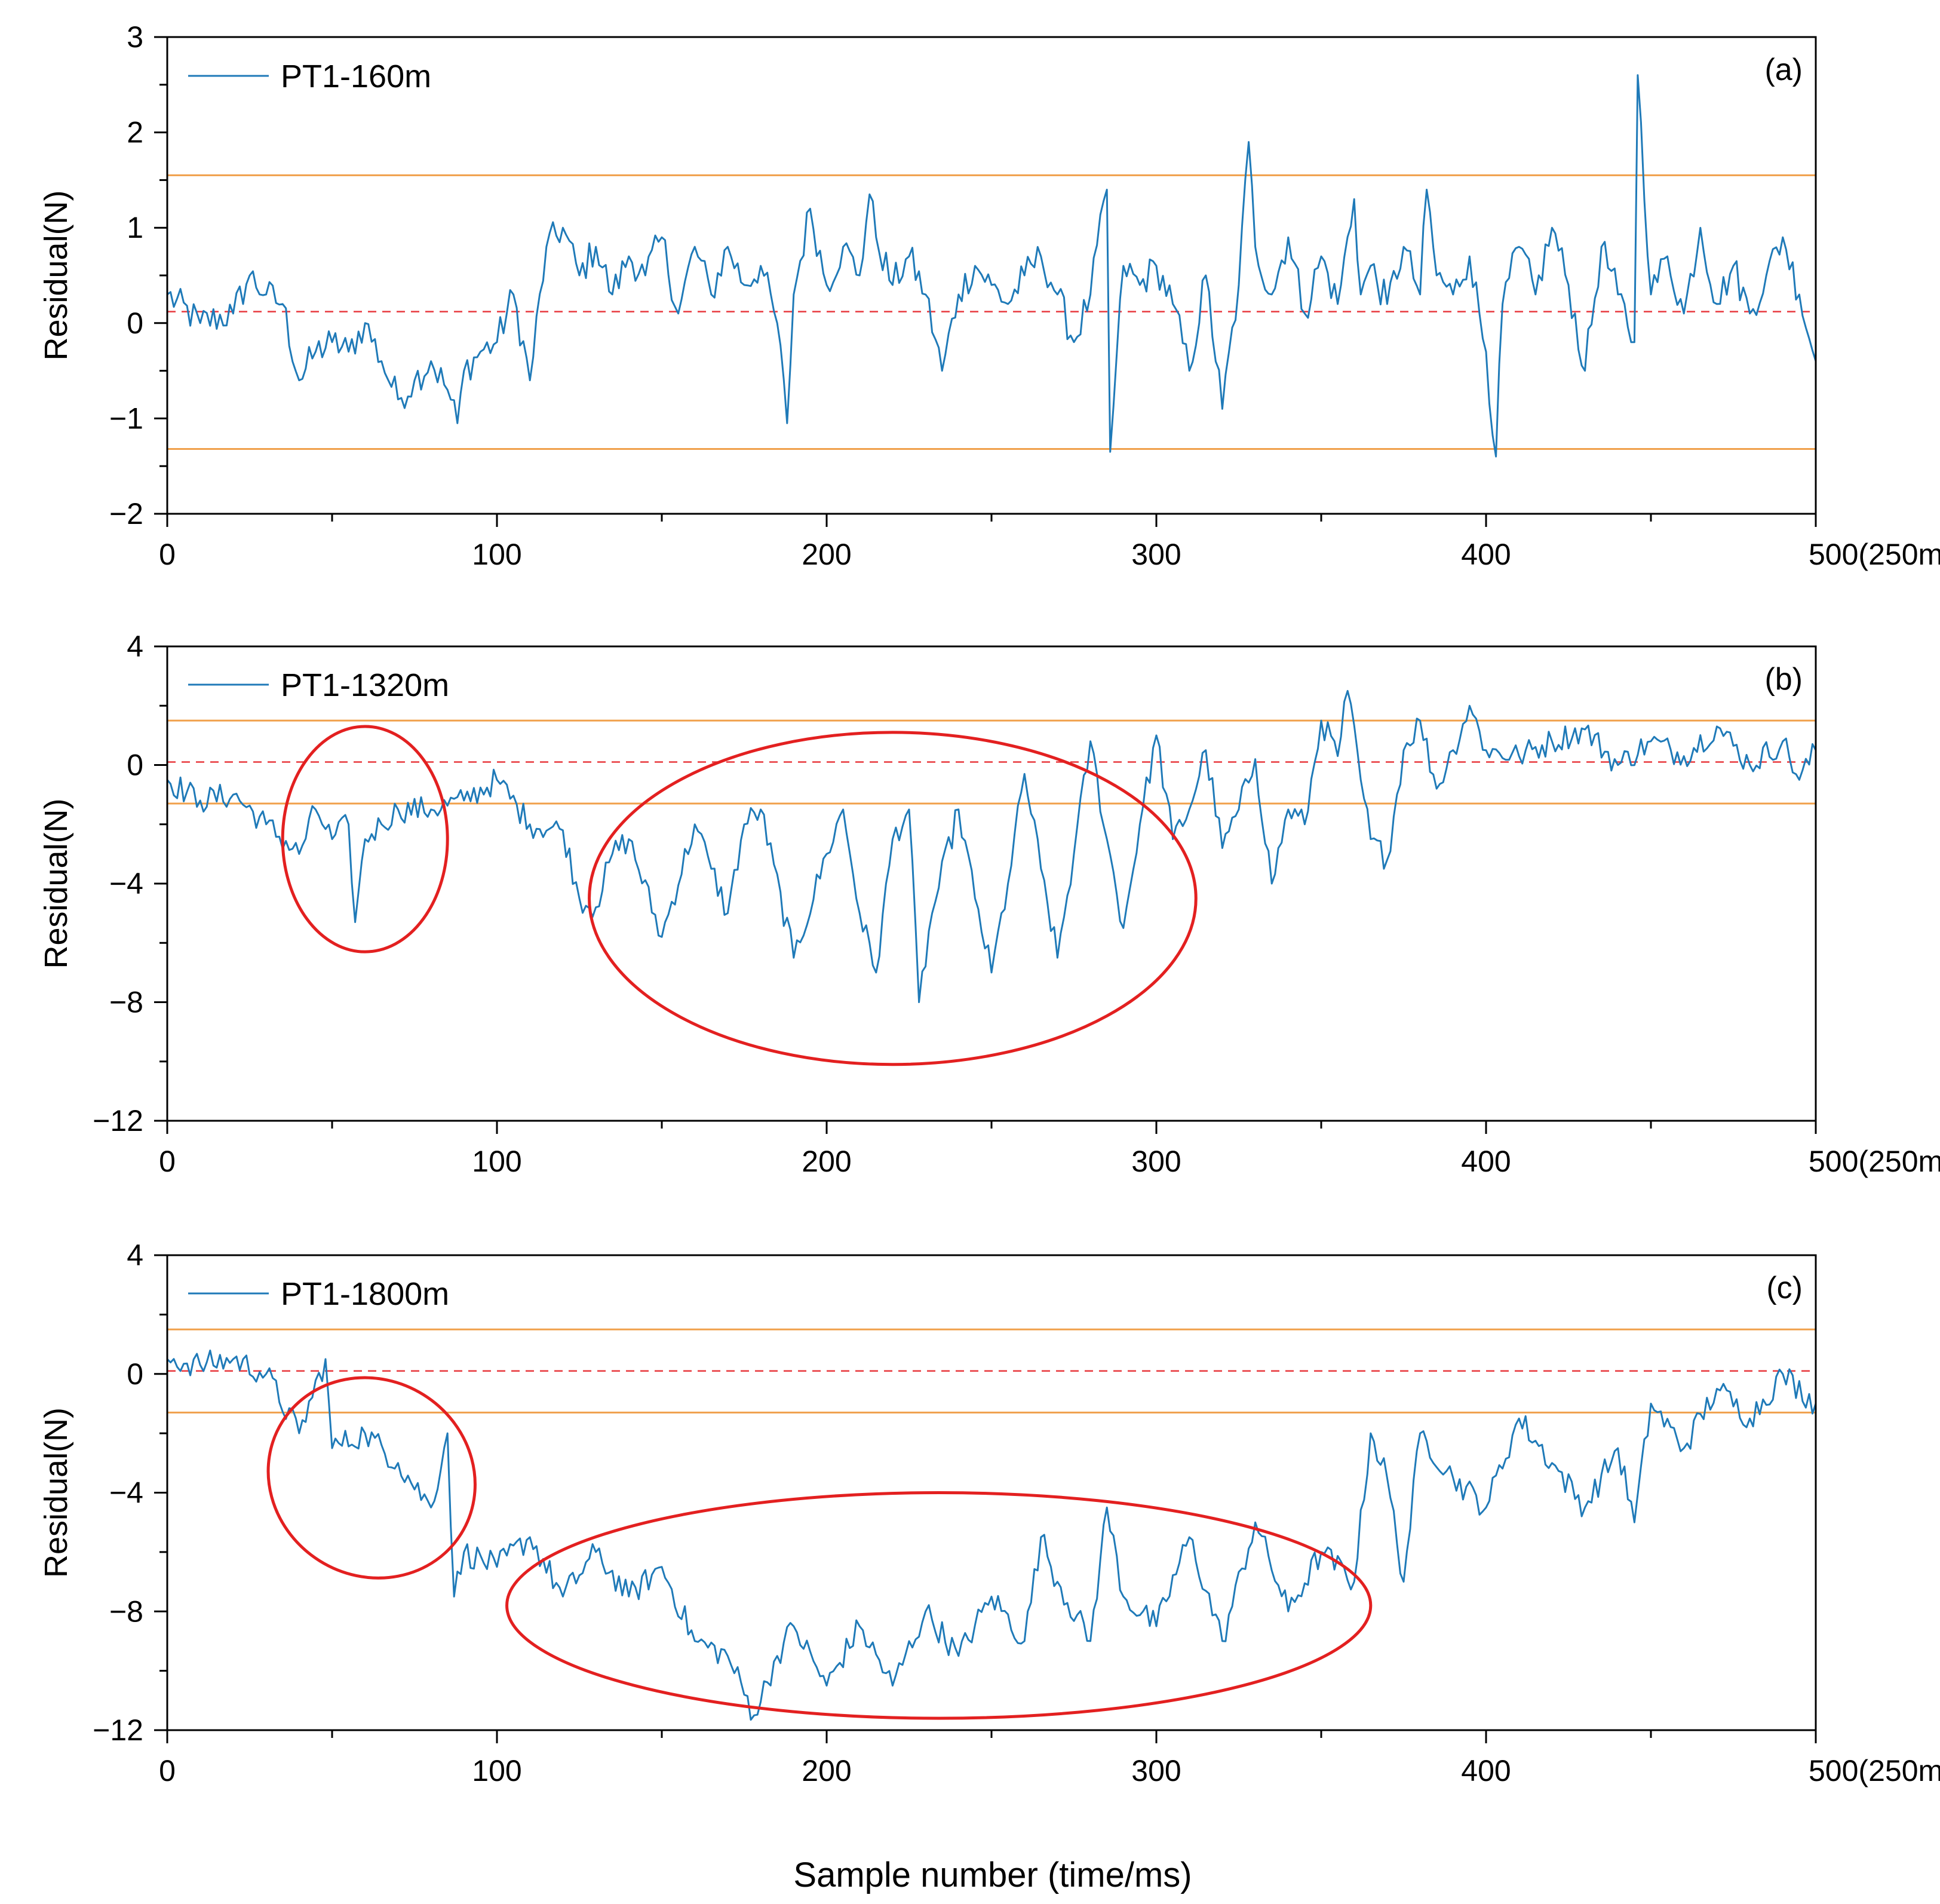 The height and width of the screenshot is (1904, 1940). Describe the element at coordinates (138, 276) in the screenshot. I see `y-axis: −2 −1 0 1 2 3` at that location.